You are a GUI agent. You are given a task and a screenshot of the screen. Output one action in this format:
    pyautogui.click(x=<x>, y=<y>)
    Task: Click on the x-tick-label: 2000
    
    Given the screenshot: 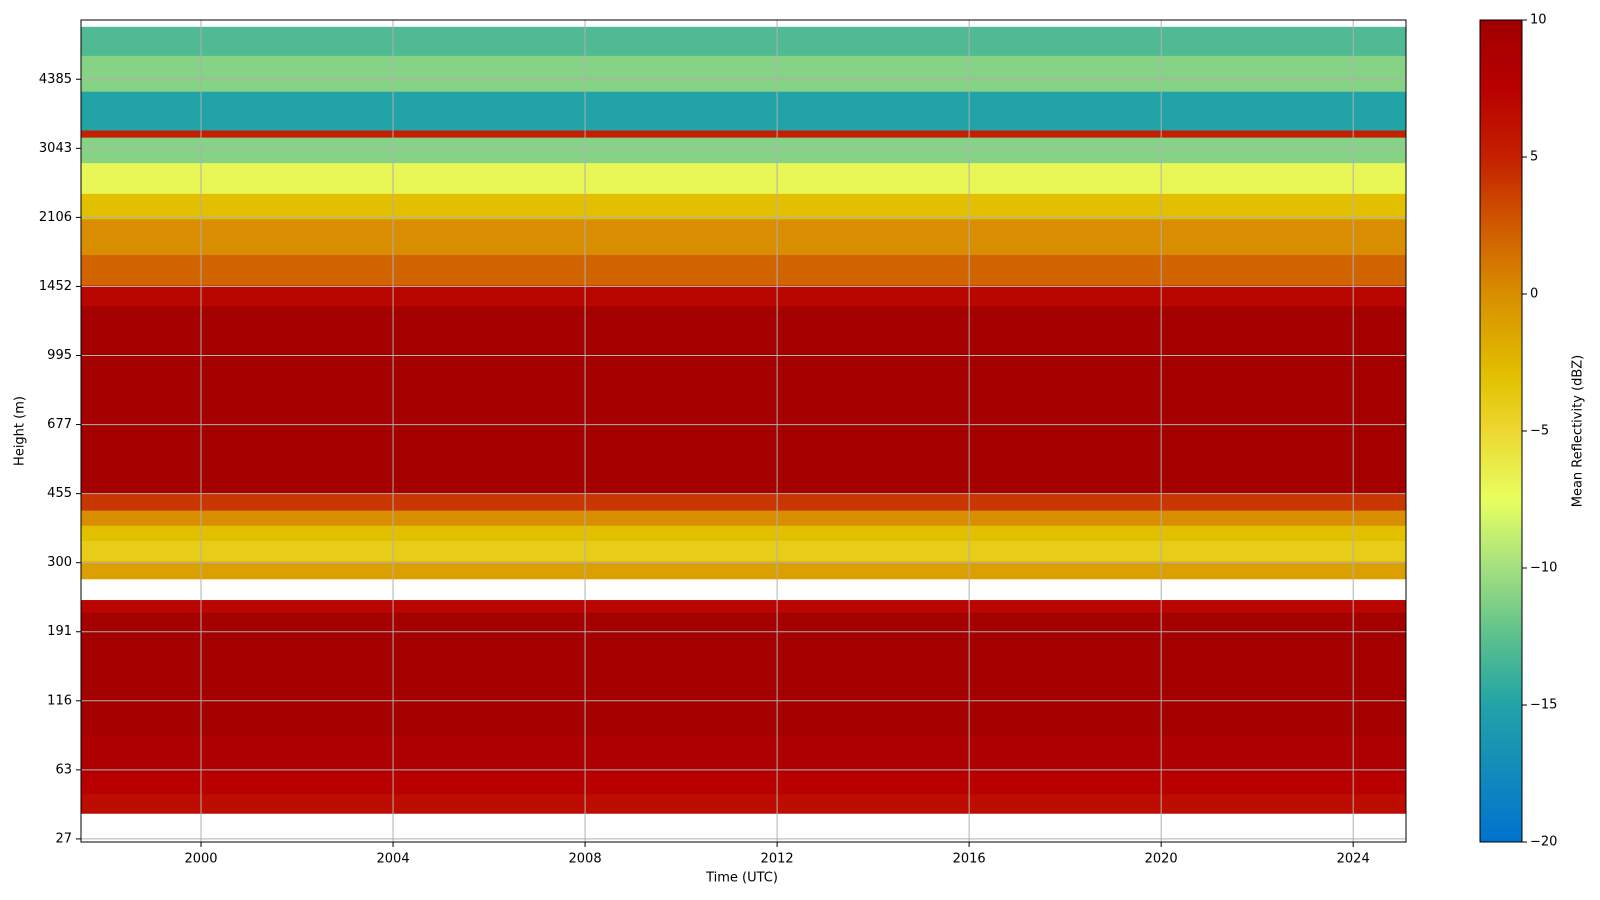 What is the action you would take?
    pyautogui.click(x=200, y=859)
    